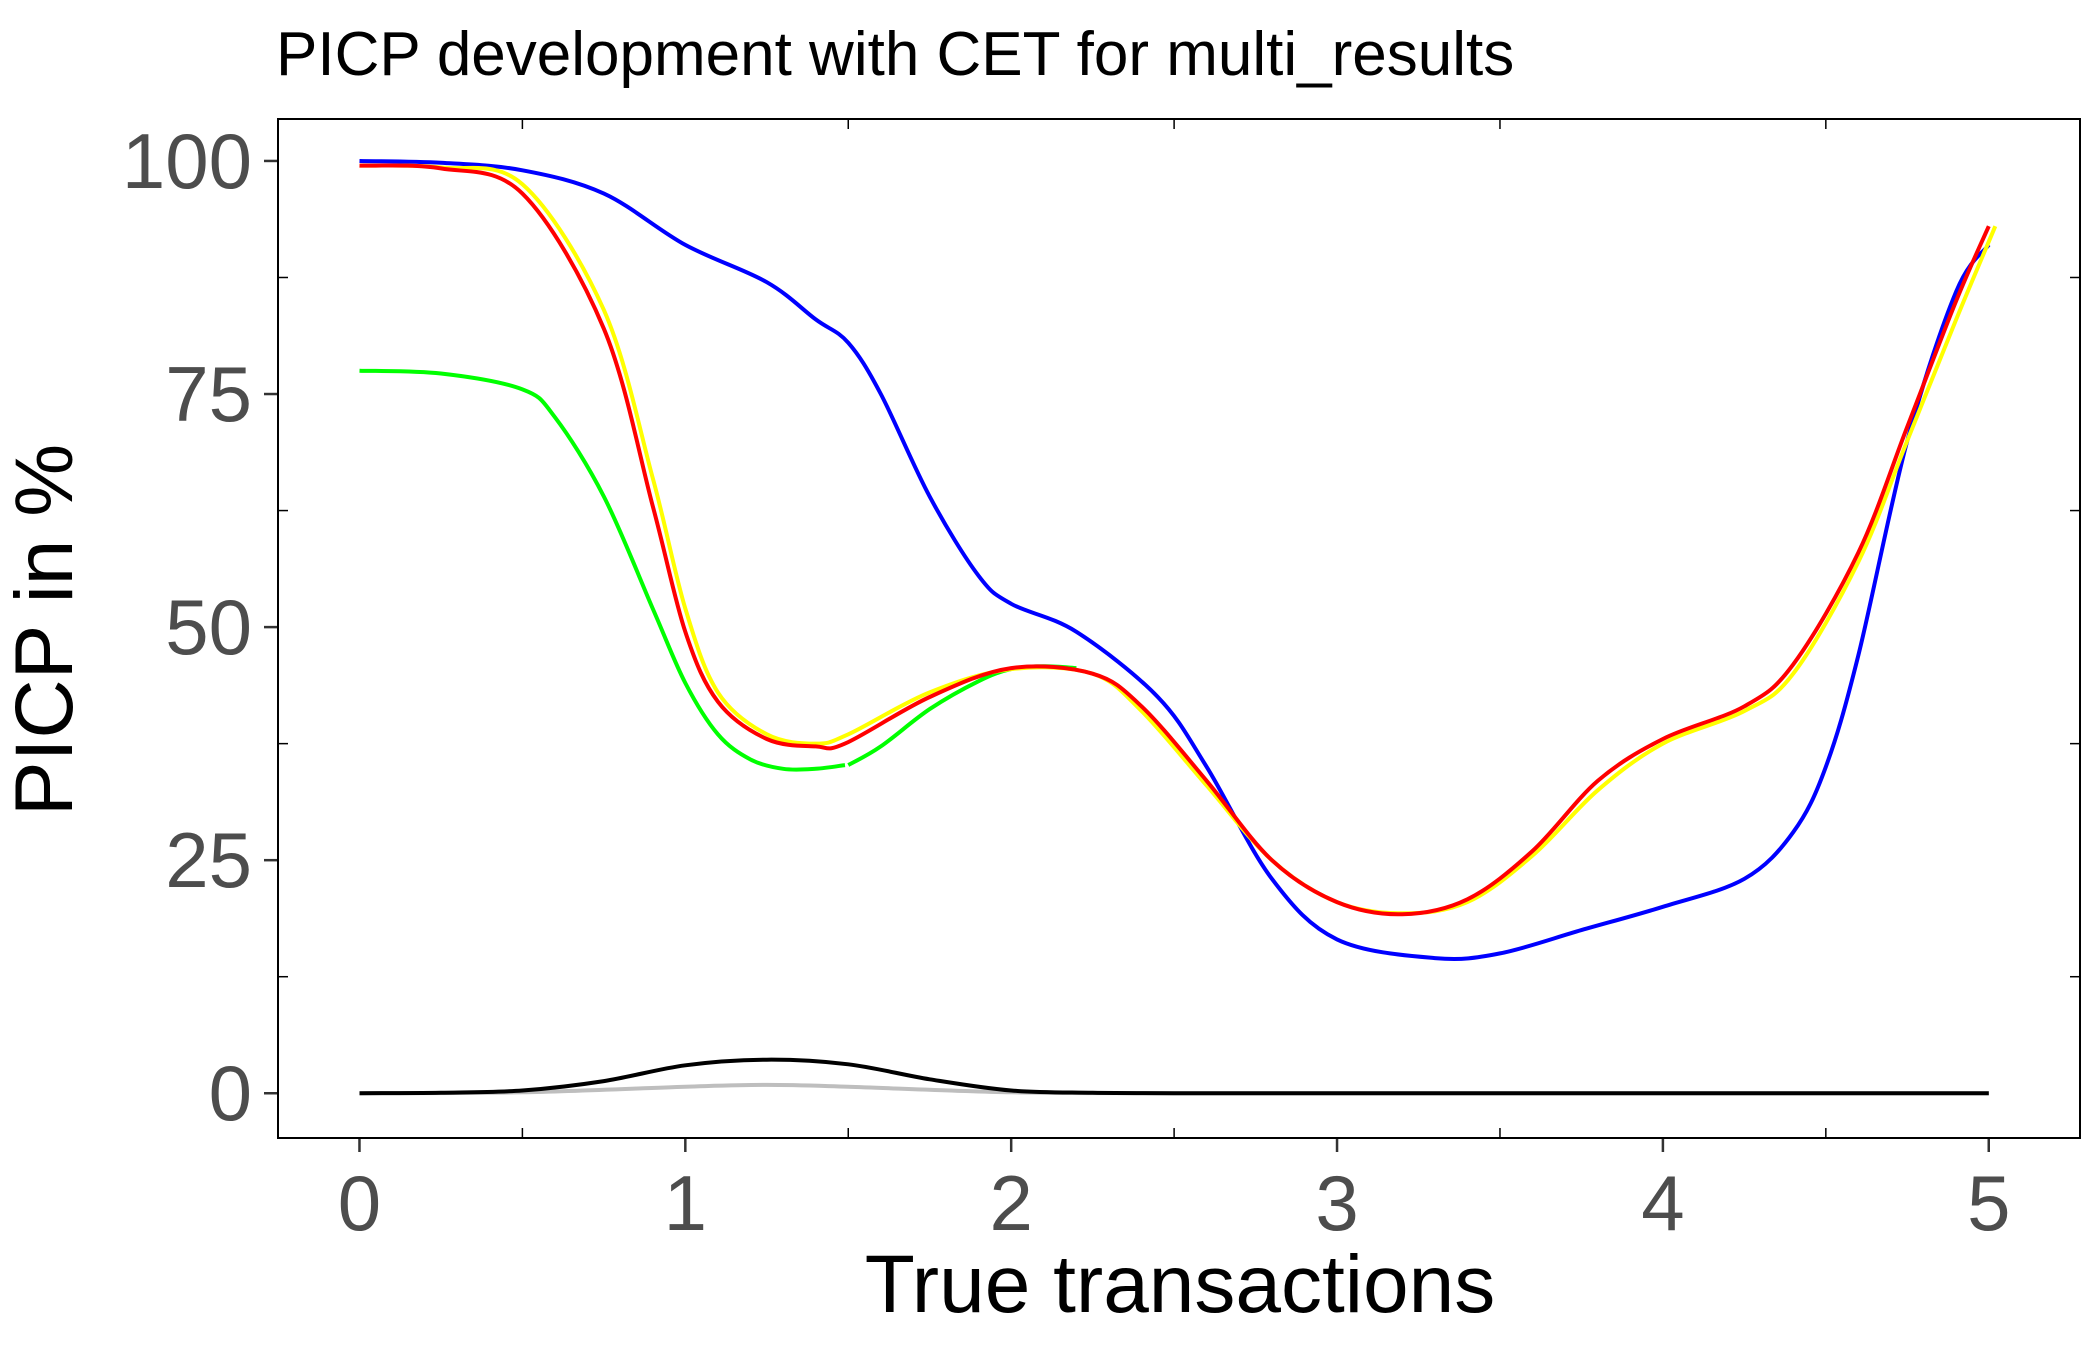 The height and width of the screenshot is (1350, 2100). What do you see at coordinates (685, 1203) in the screenshot?
I see `x-tick-label: 1` at bounding box center [685, 1203].